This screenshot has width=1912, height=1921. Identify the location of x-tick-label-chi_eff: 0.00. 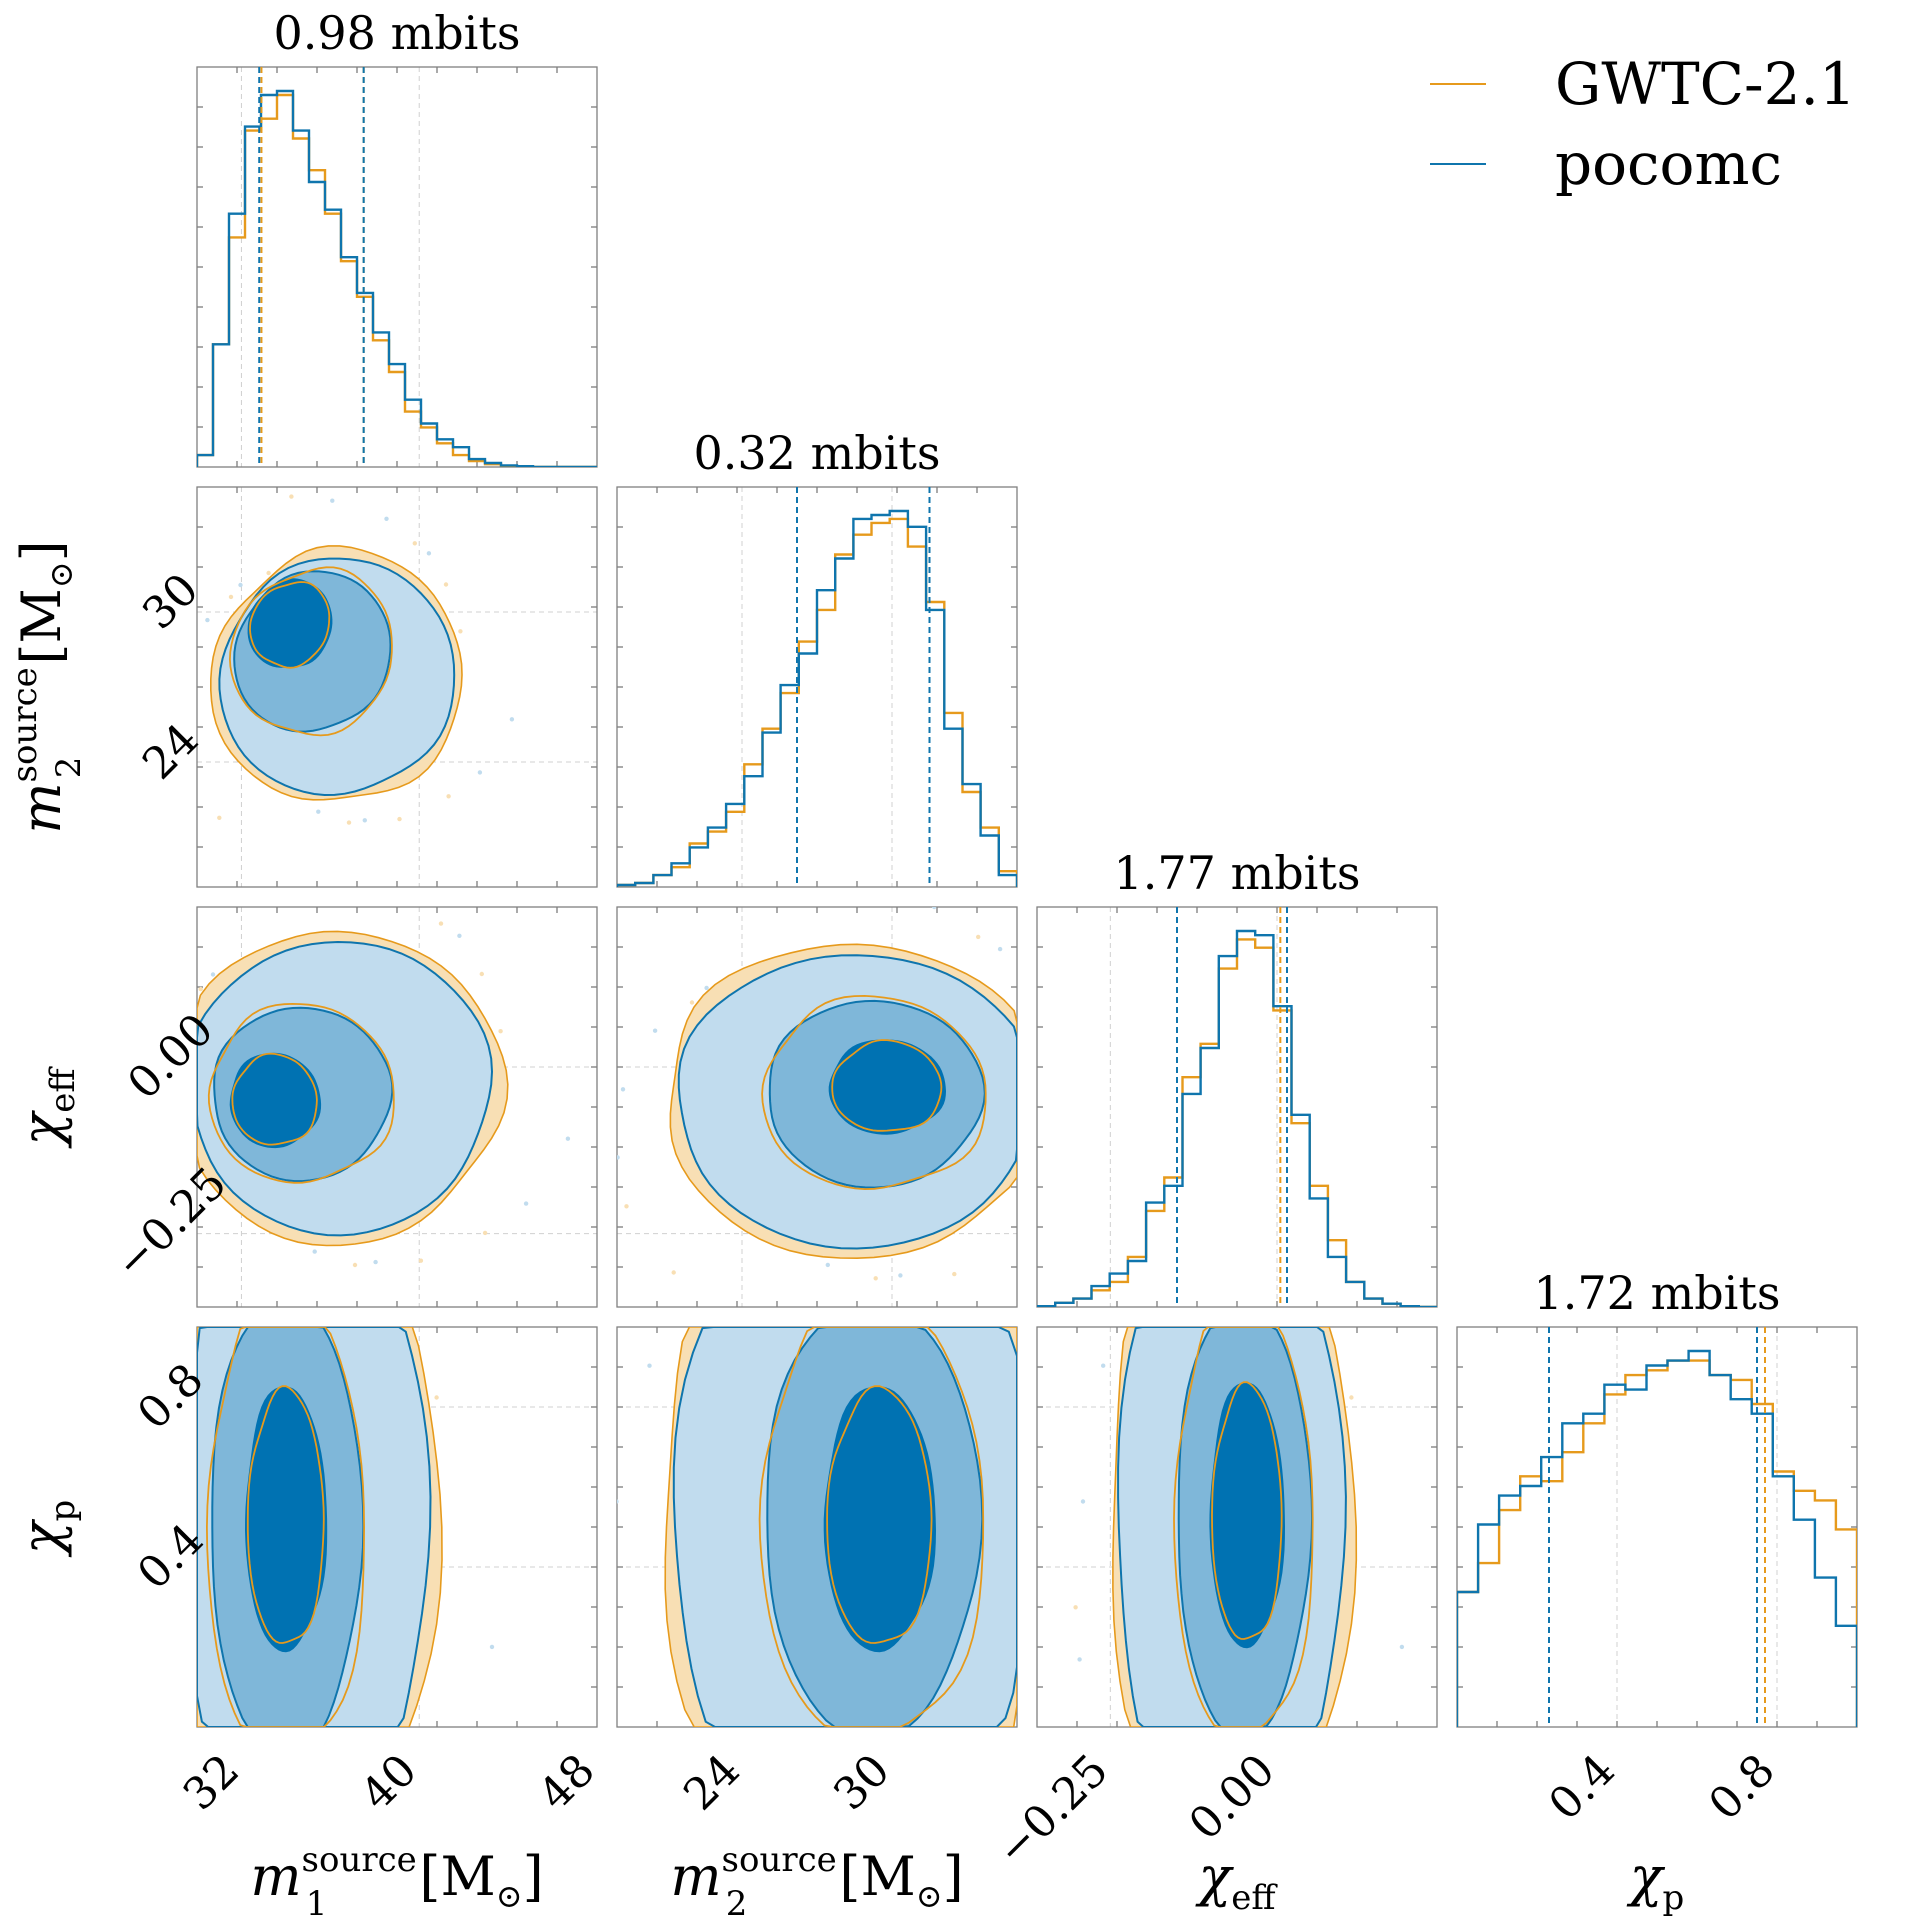
(1231, 1797).